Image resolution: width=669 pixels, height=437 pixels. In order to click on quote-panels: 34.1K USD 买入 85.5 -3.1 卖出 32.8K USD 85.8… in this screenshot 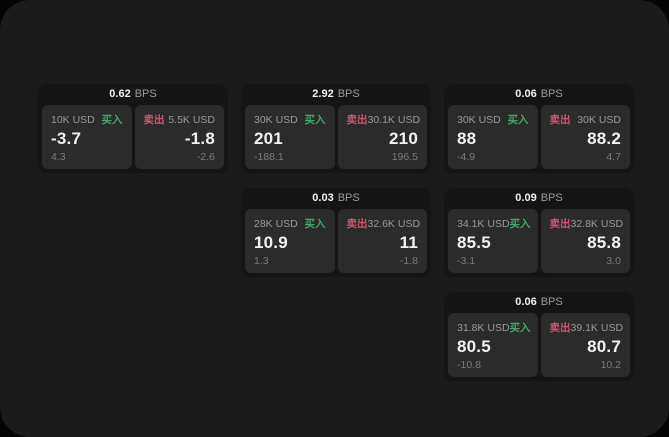, I will do `click(539, 243)`.